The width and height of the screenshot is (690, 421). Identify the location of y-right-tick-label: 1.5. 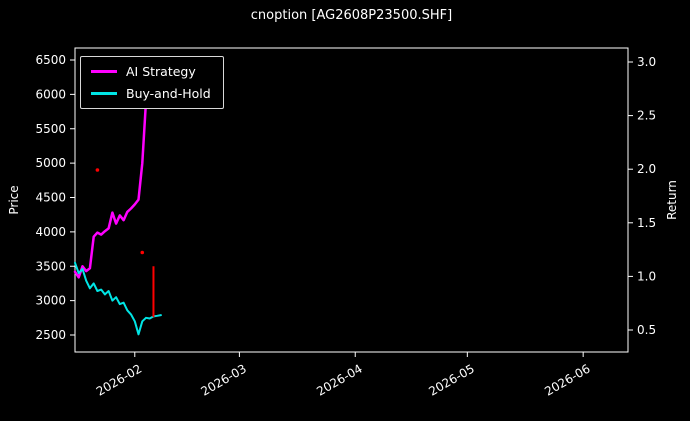
(646, 223).